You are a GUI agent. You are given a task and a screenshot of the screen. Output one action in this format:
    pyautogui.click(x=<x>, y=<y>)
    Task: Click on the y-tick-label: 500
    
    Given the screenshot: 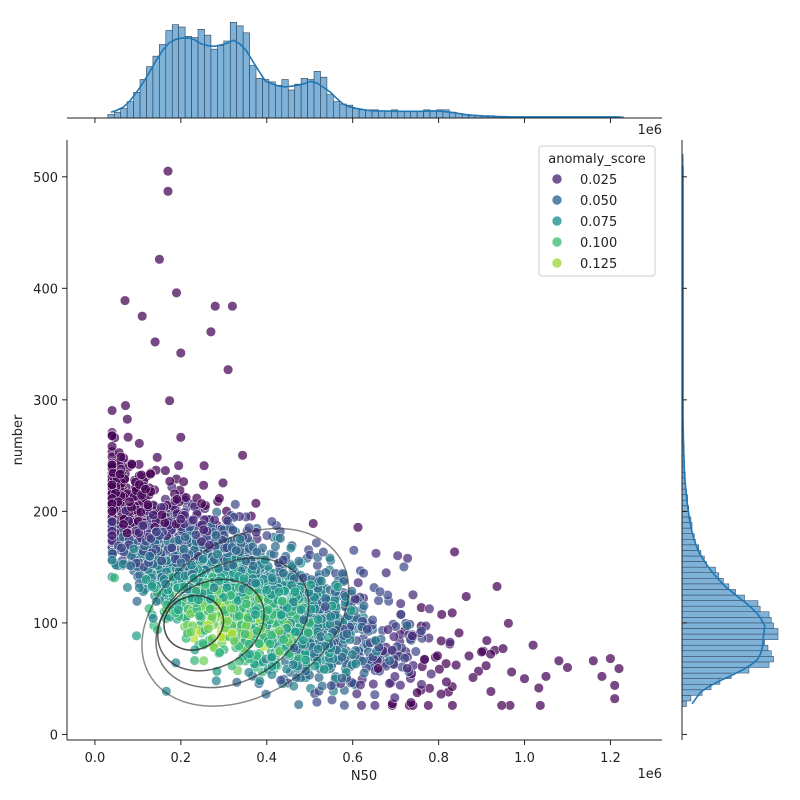 What is the action you would take?
    pyautogui.click(x=45, y=178)
    